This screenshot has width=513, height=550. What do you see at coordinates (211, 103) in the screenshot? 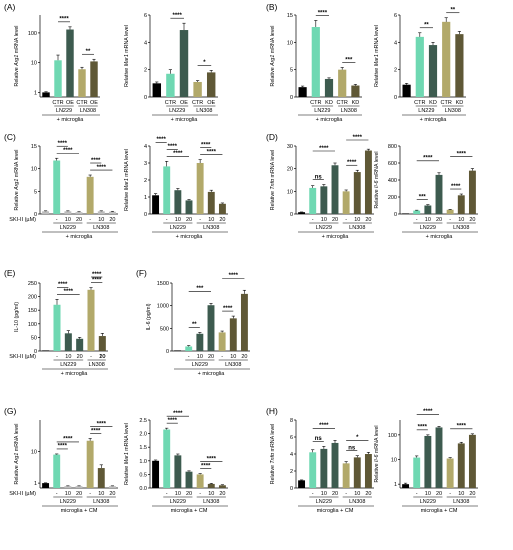
I see `x-tick-label: OE` at bounding box center [211, 103].